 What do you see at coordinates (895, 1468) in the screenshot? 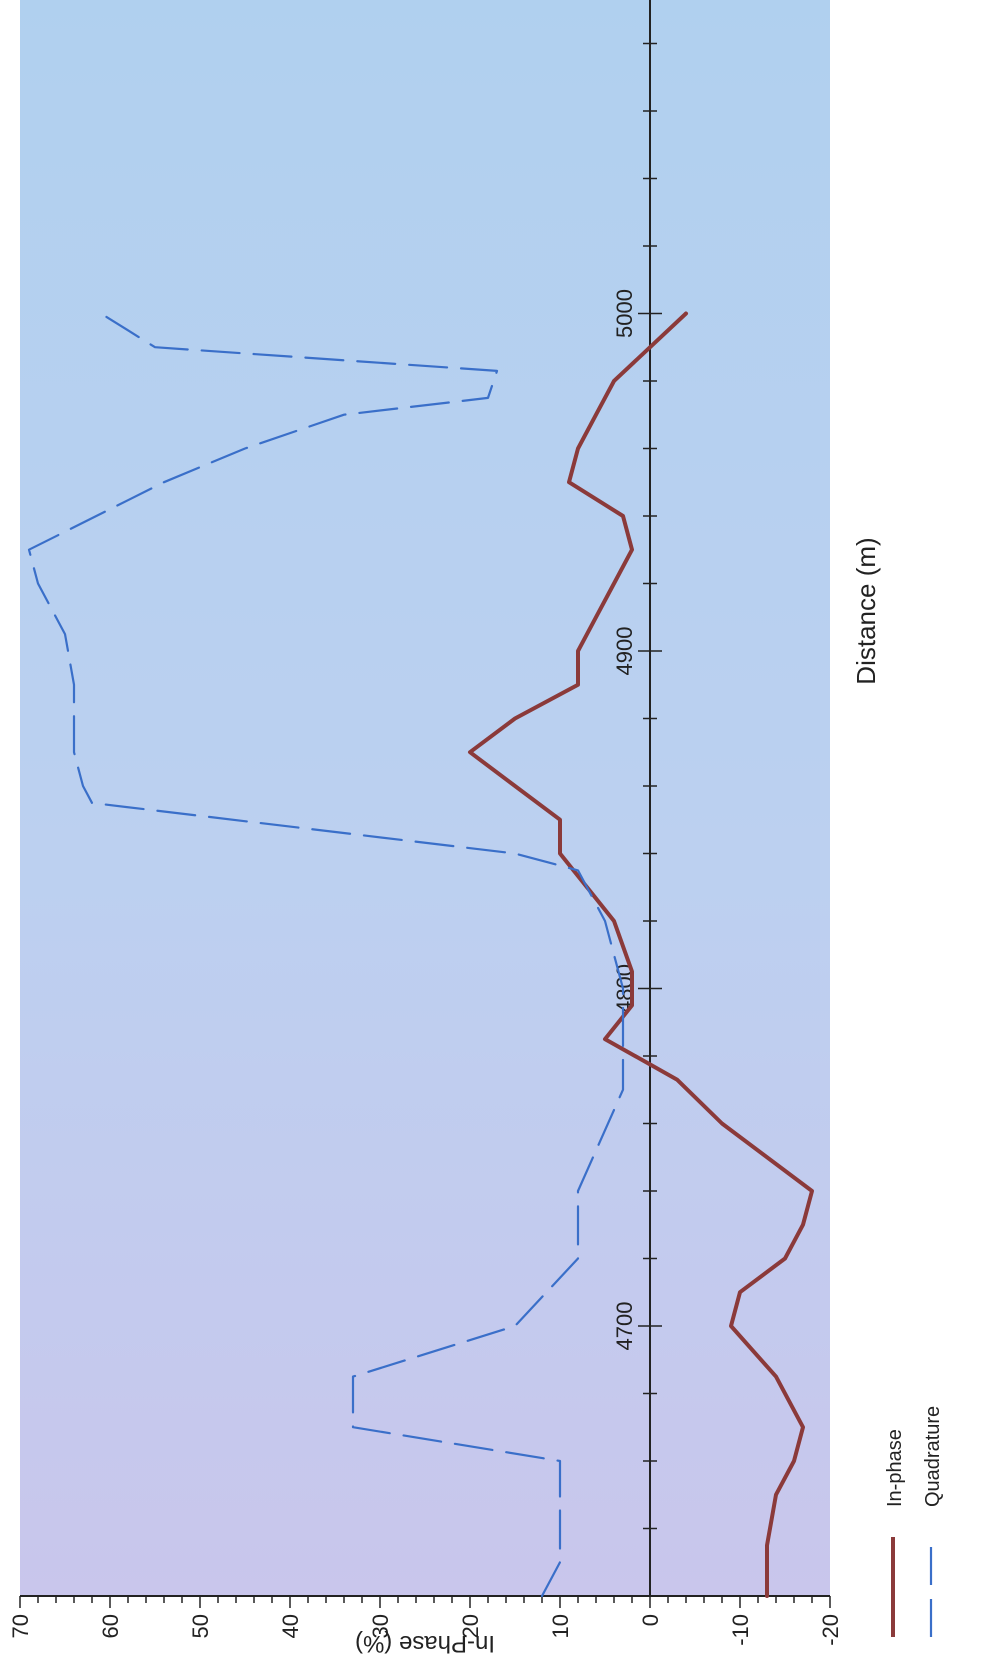
I see `legend-label: In-phase` at bounding box center [895, 1468].